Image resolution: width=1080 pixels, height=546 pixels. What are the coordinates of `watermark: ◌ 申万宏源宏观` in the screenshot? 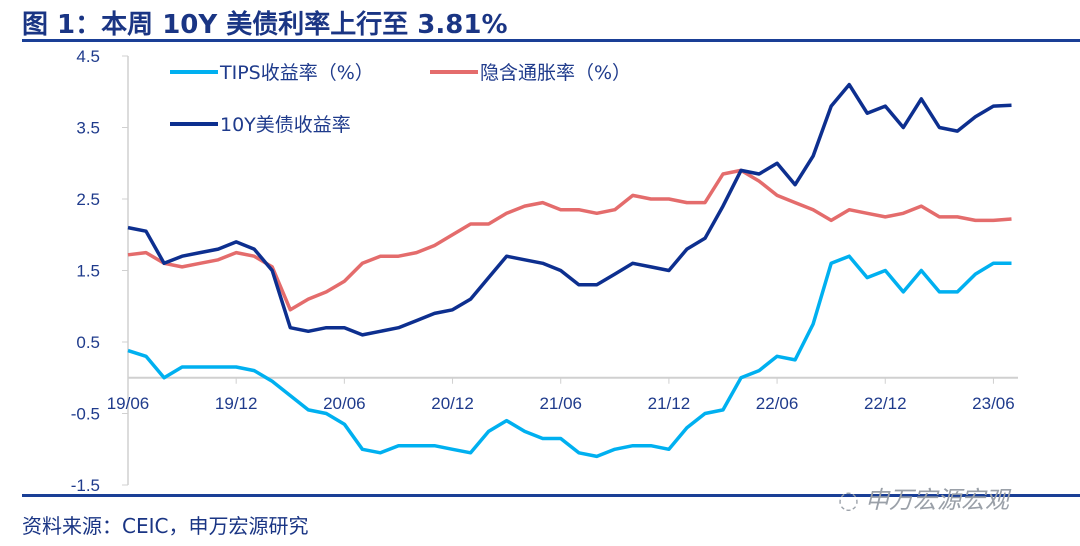 It's located at (923, 497).